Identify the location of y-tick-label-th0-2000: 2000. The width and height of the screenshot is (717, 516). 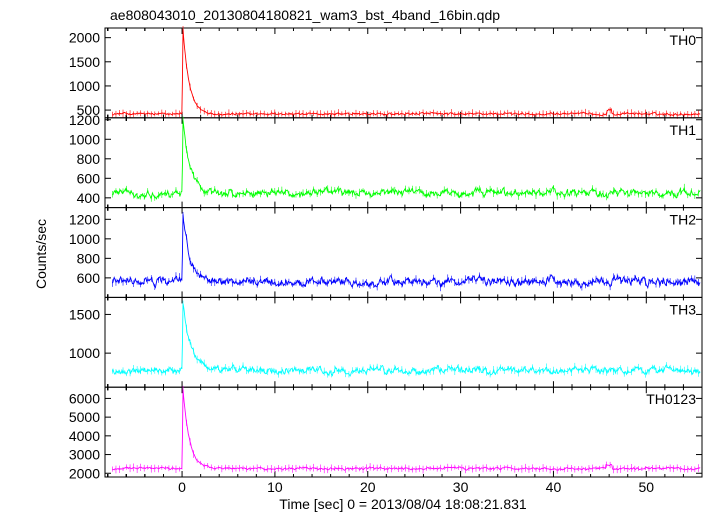
(84, 38).